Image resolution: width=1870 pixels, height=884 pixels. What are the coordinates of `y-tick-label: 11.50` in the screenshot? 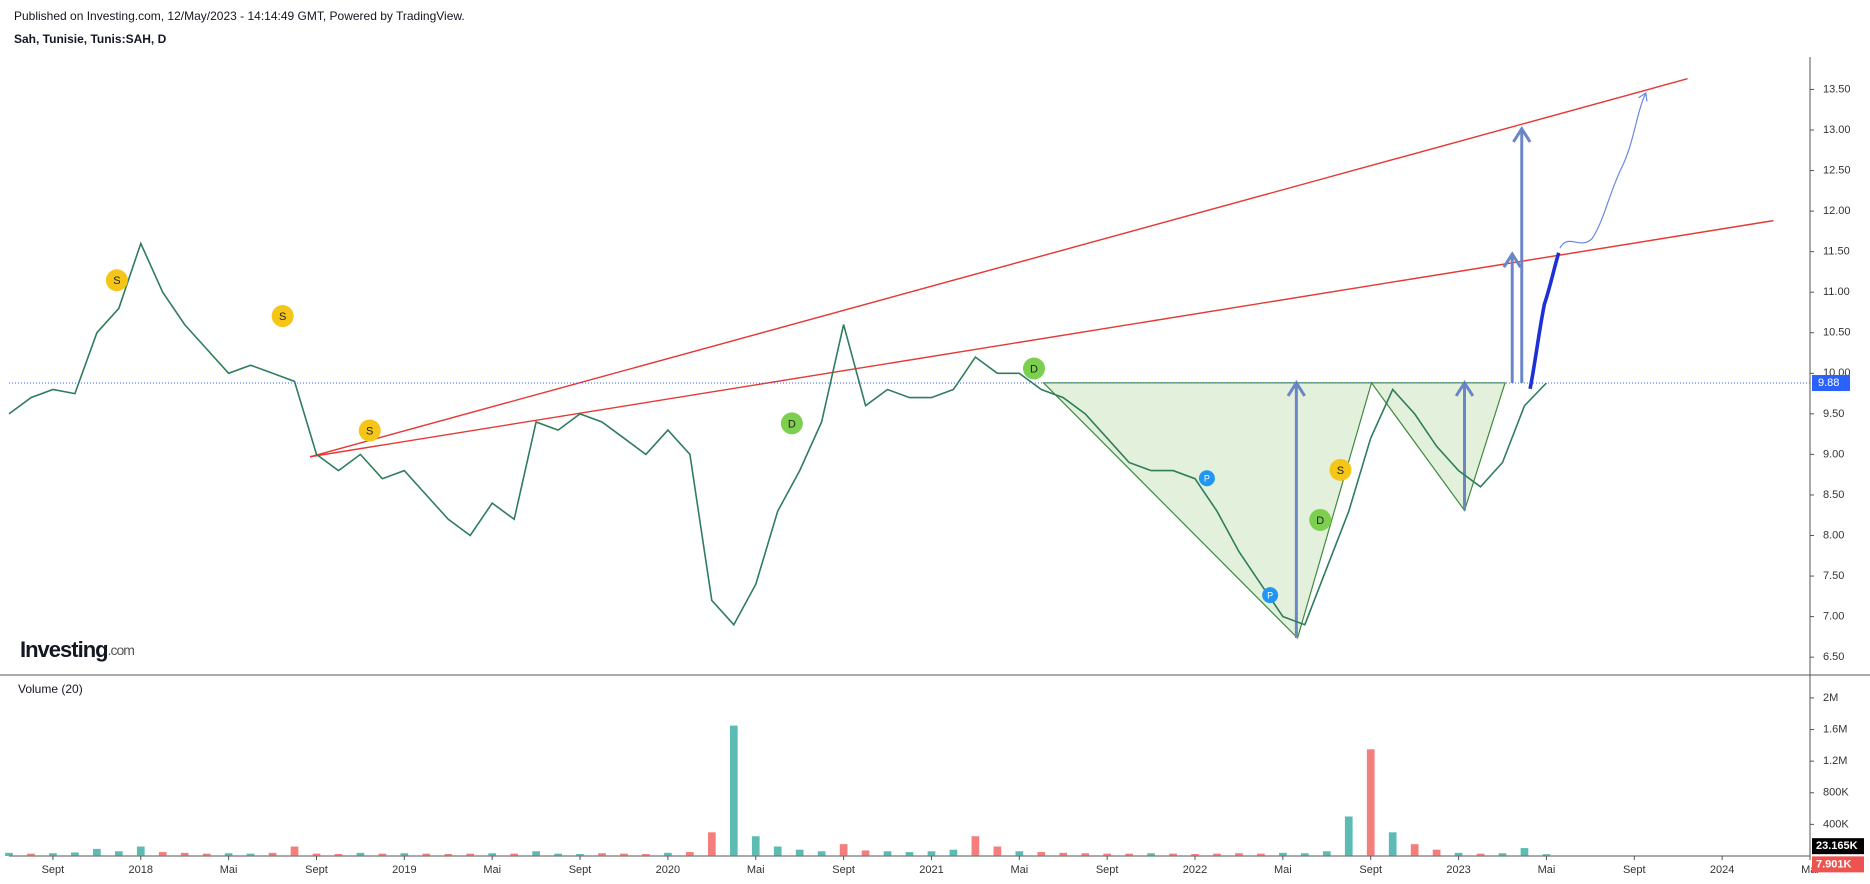 It's located at (1836, 252).